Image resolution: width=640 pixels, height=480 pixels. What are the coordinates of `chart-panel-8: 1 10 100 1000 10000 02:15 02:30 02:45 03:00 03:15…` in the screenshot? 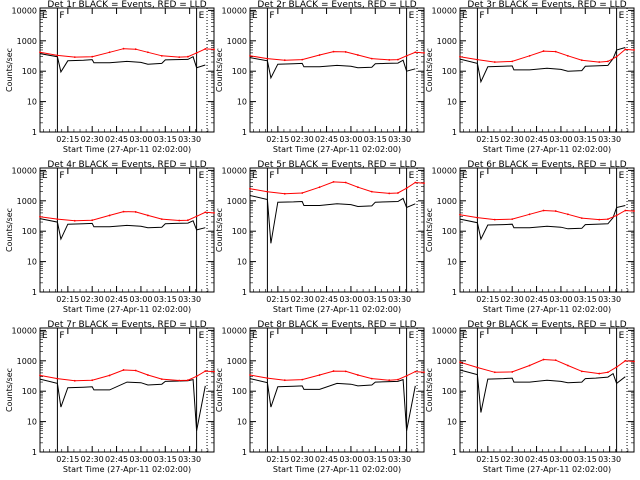 It's located at (320, 397).